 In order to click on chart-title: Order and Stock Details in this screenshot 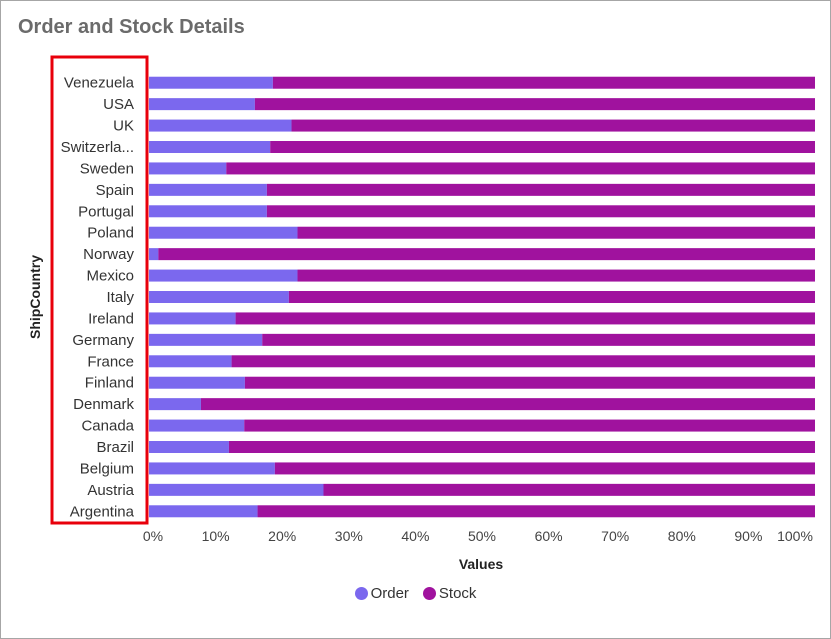, I will do `click(131, 27)`.